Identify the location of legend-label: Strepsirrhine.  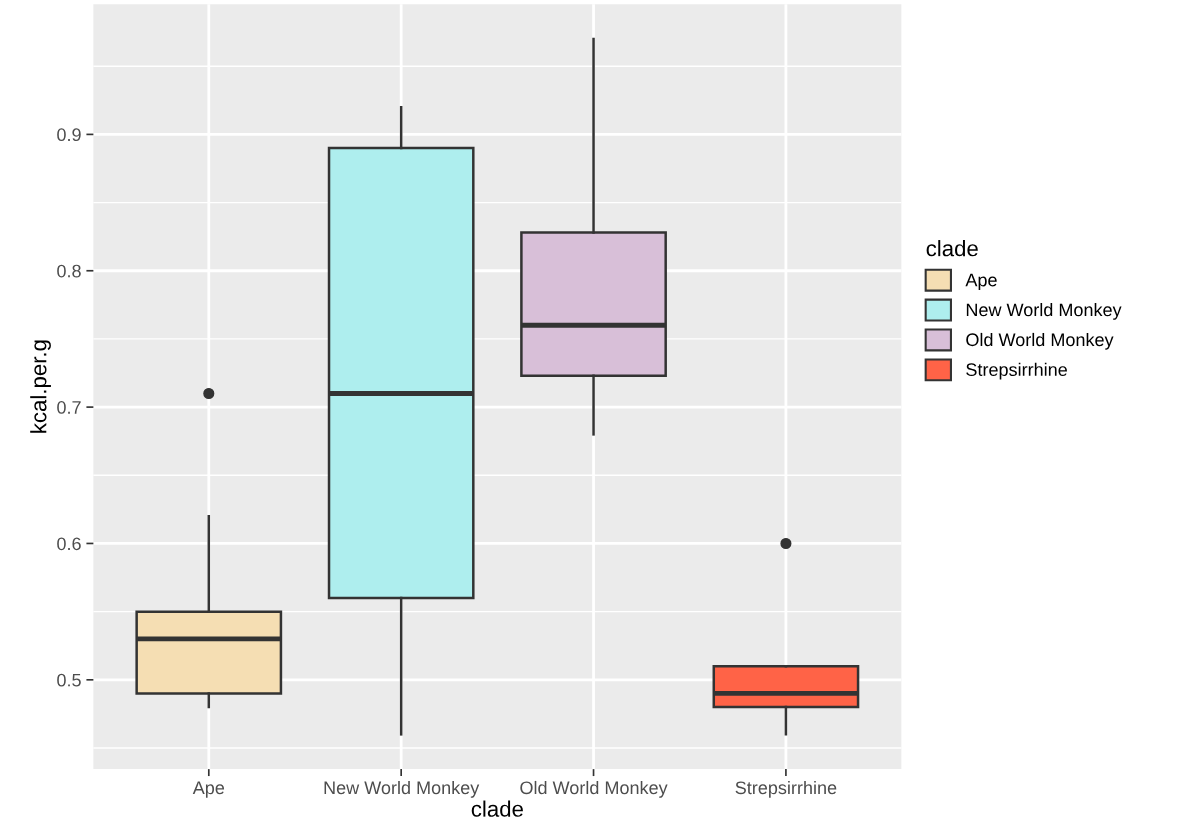
(1016, 371).